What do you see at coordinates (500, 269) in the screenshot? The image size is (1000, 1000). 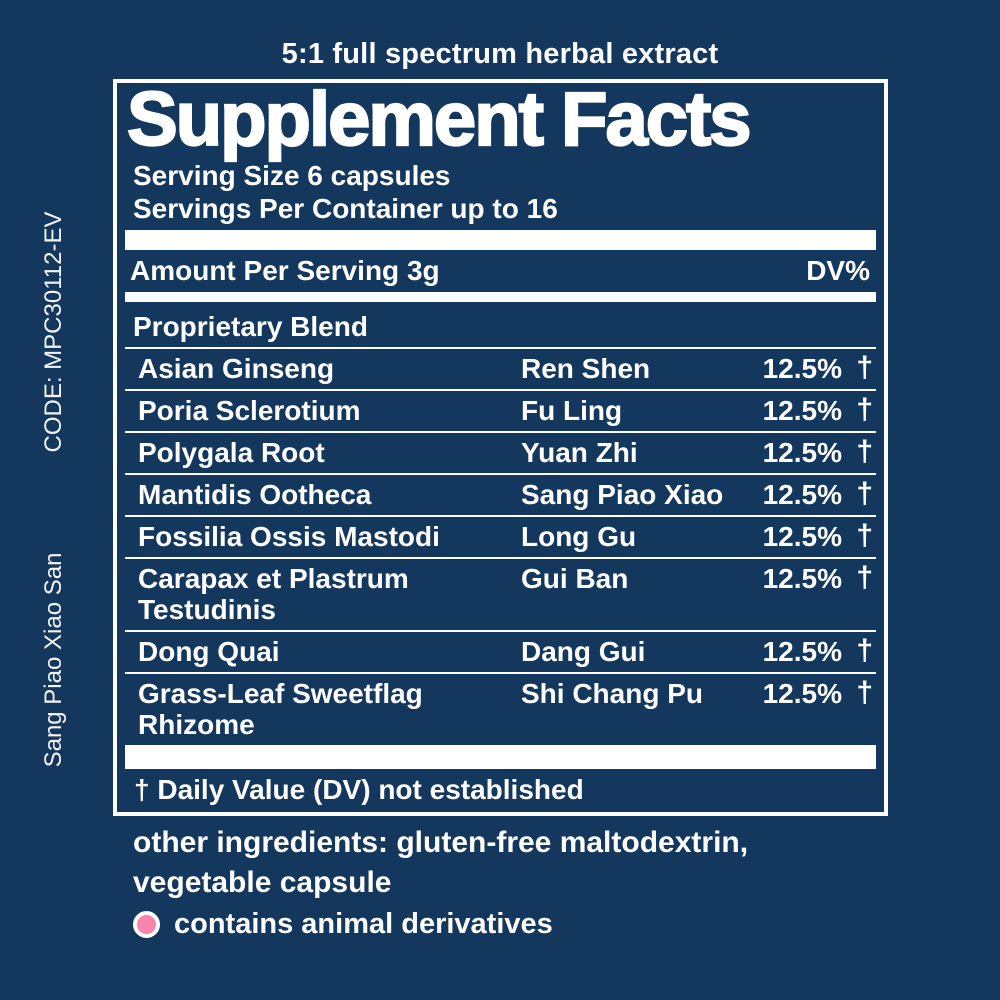 I see `amount-header-row: Amount Per Serving 3g DV%` at bounding box center [500, 269].